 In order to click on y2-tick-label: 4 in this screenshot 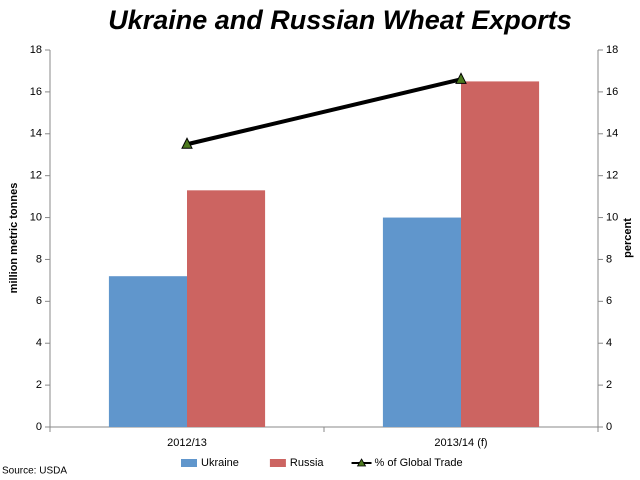, I will do `click(609, 343)`.